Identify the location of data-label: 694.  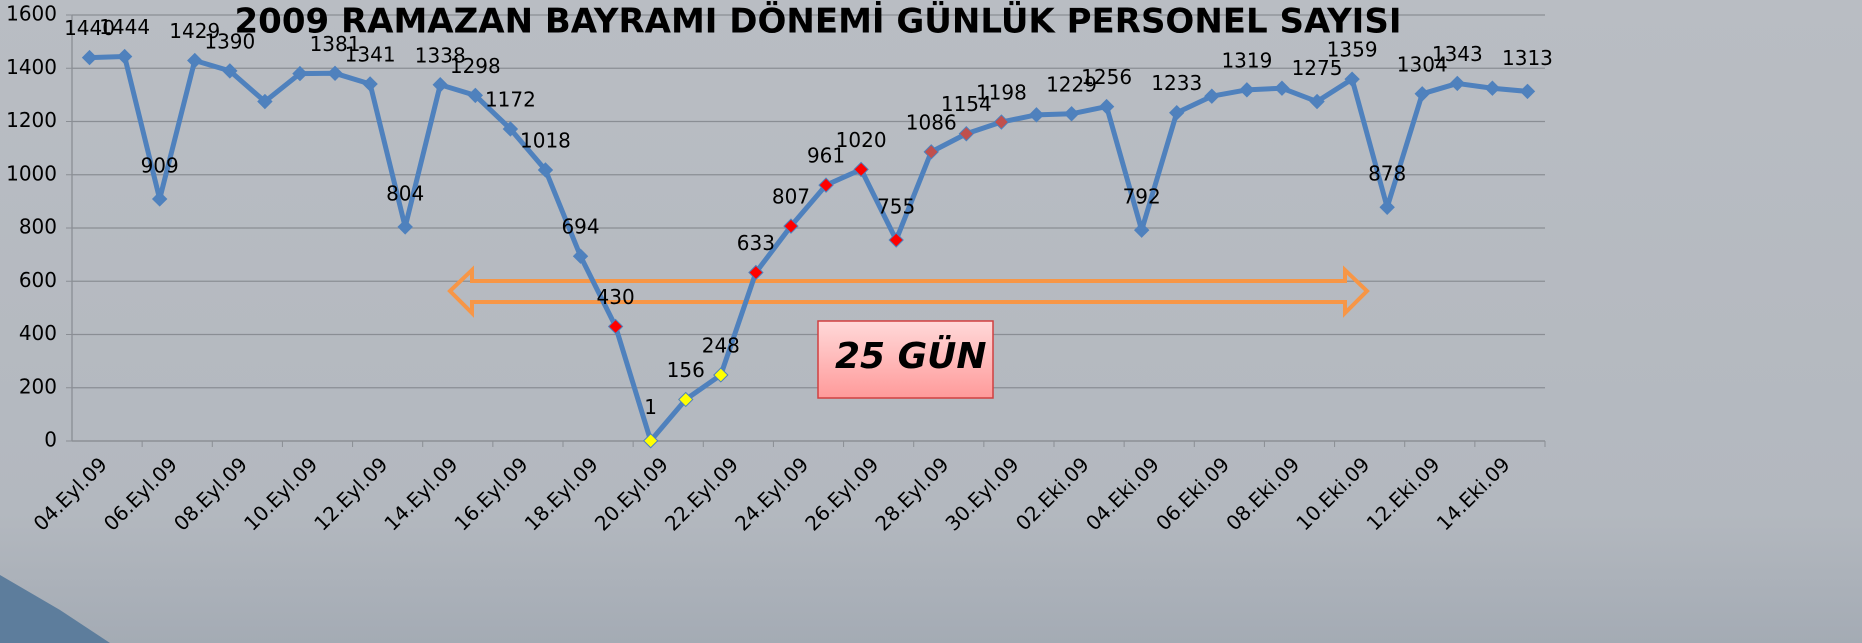
(580, 227).